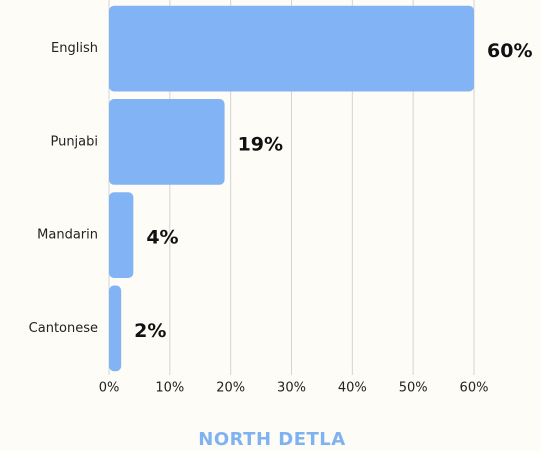 The width and height of the screenshot is (541, 451). What do you see at coordinates (109, 388) in the screenshot?
I see `x-tick-label: 0%` at bounding box center [109, 388].